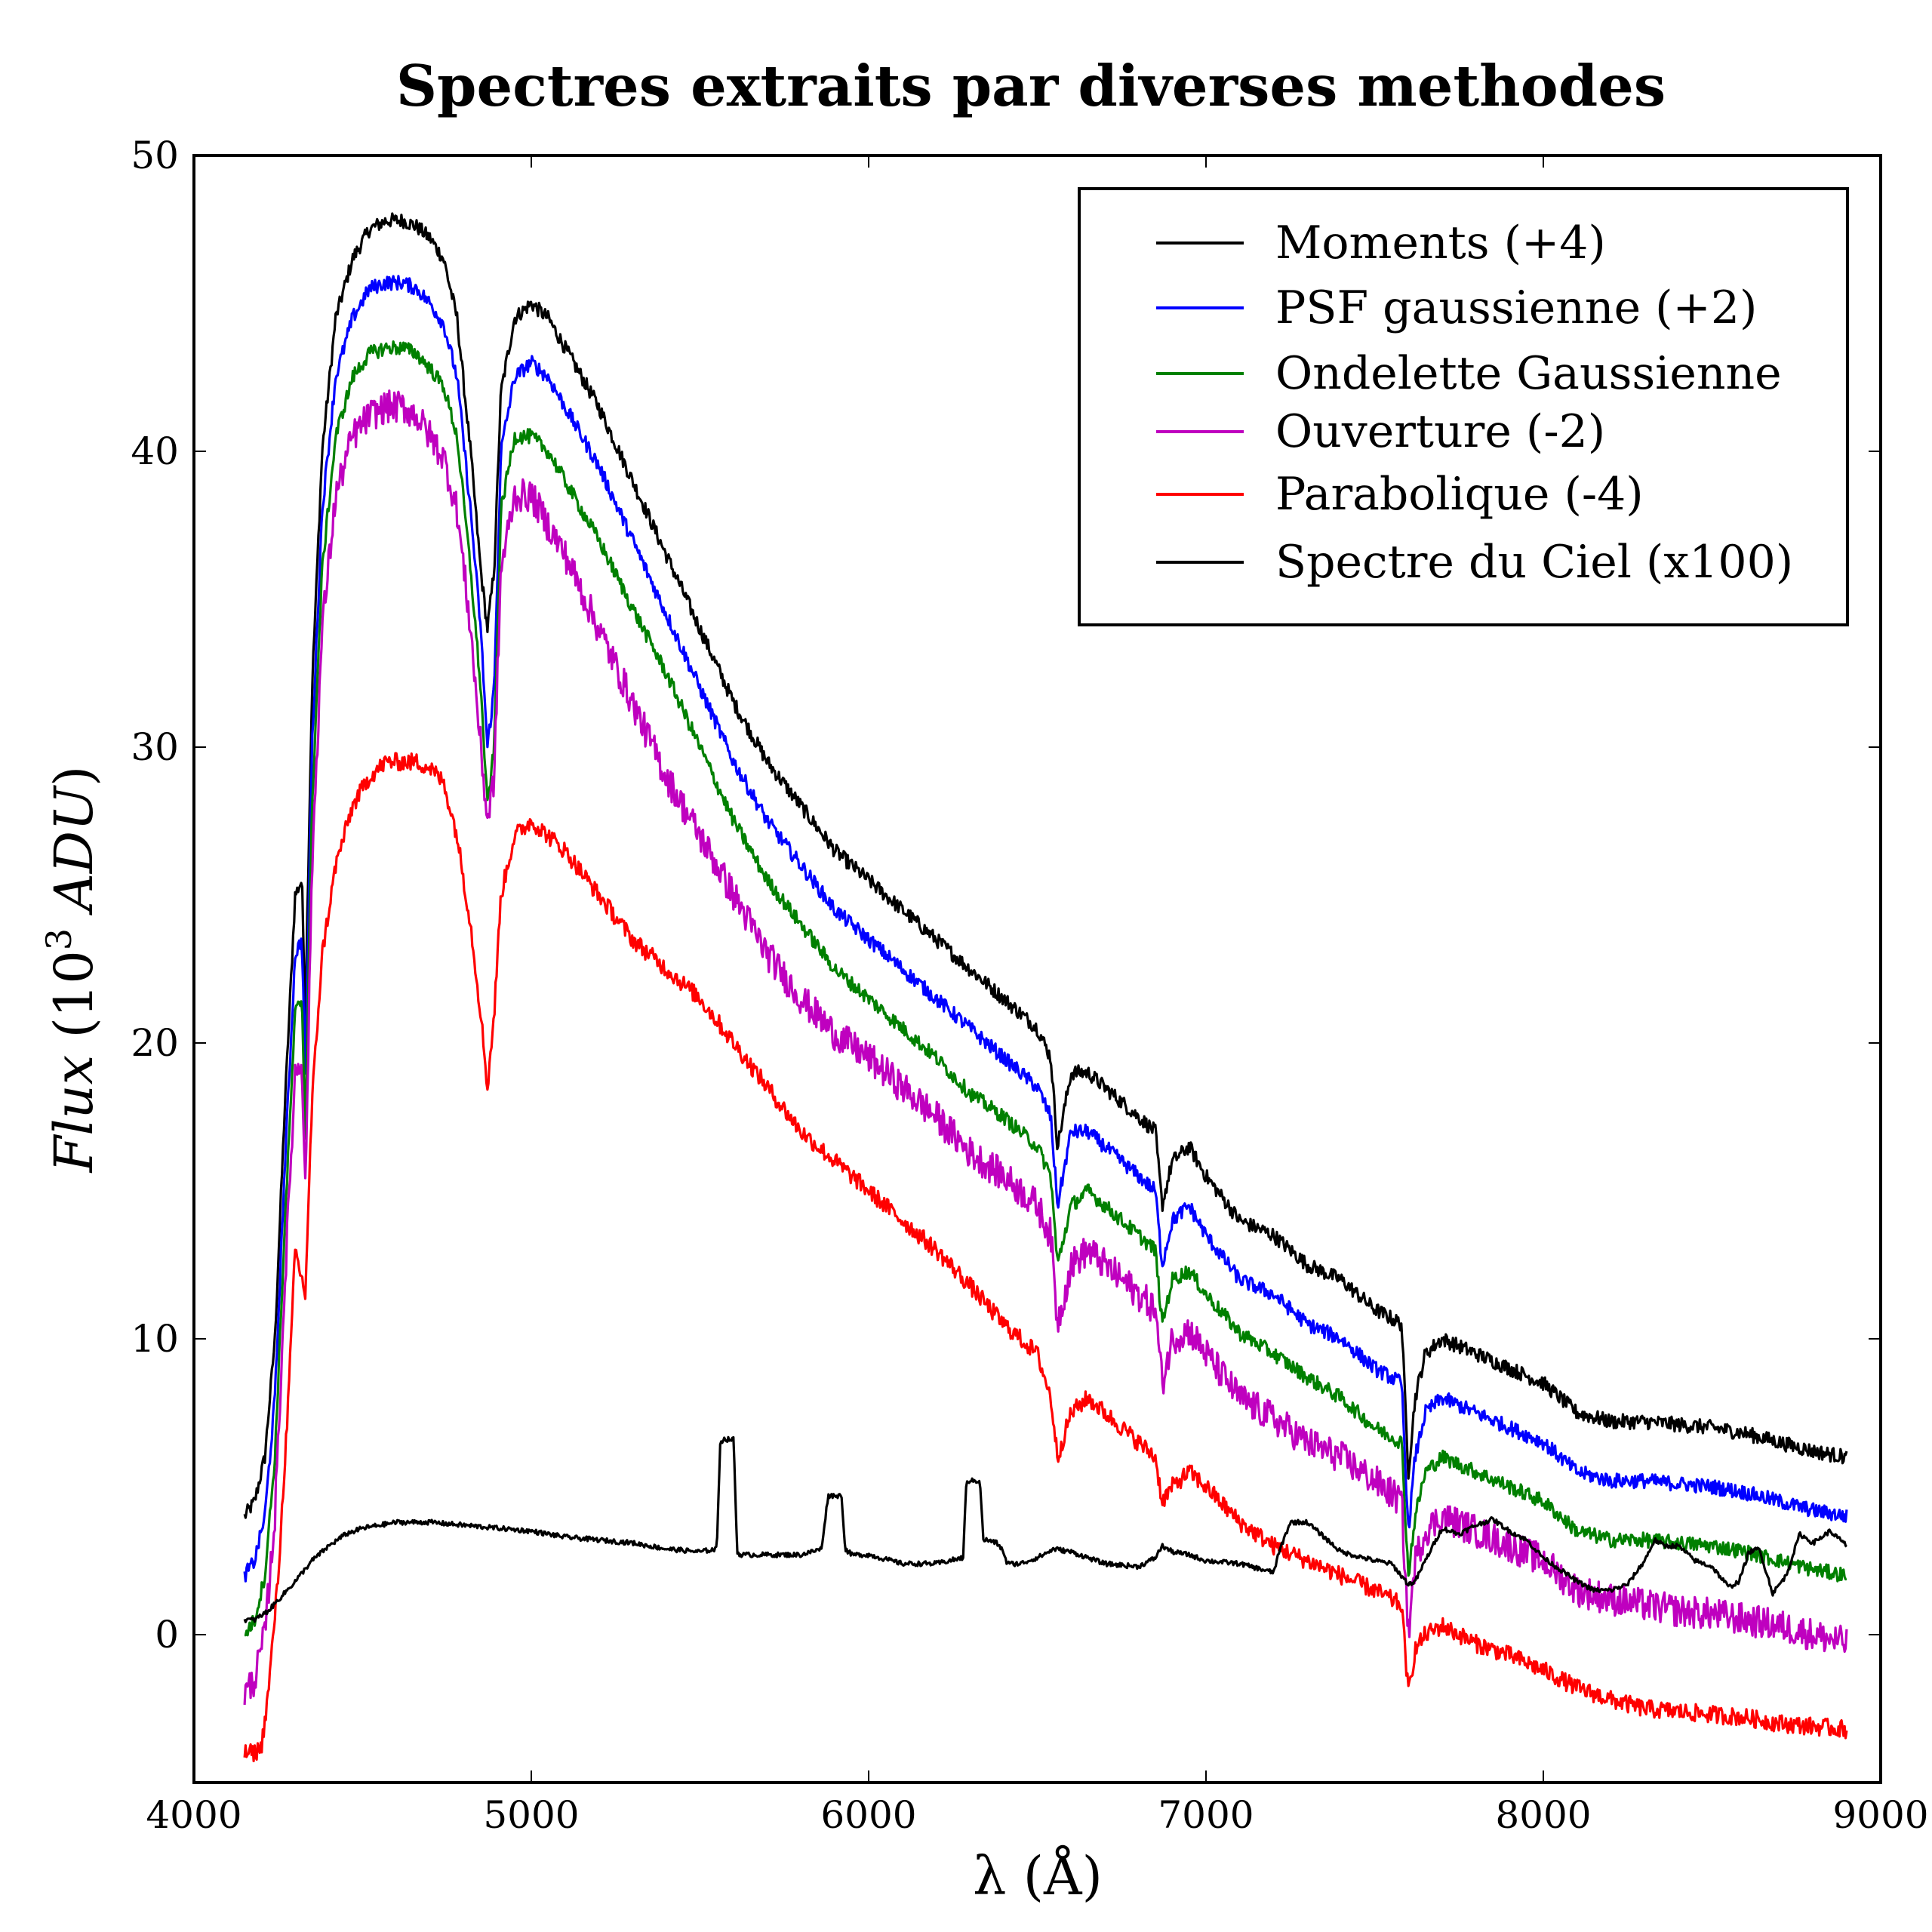 The width and height of the screenshot is (1932, 1932). What do you see at coordinates (1528, 373) in the screenshot?
I see `legend-label-2: Ondelette Gaussienne` at bounding box center [1528, 373].